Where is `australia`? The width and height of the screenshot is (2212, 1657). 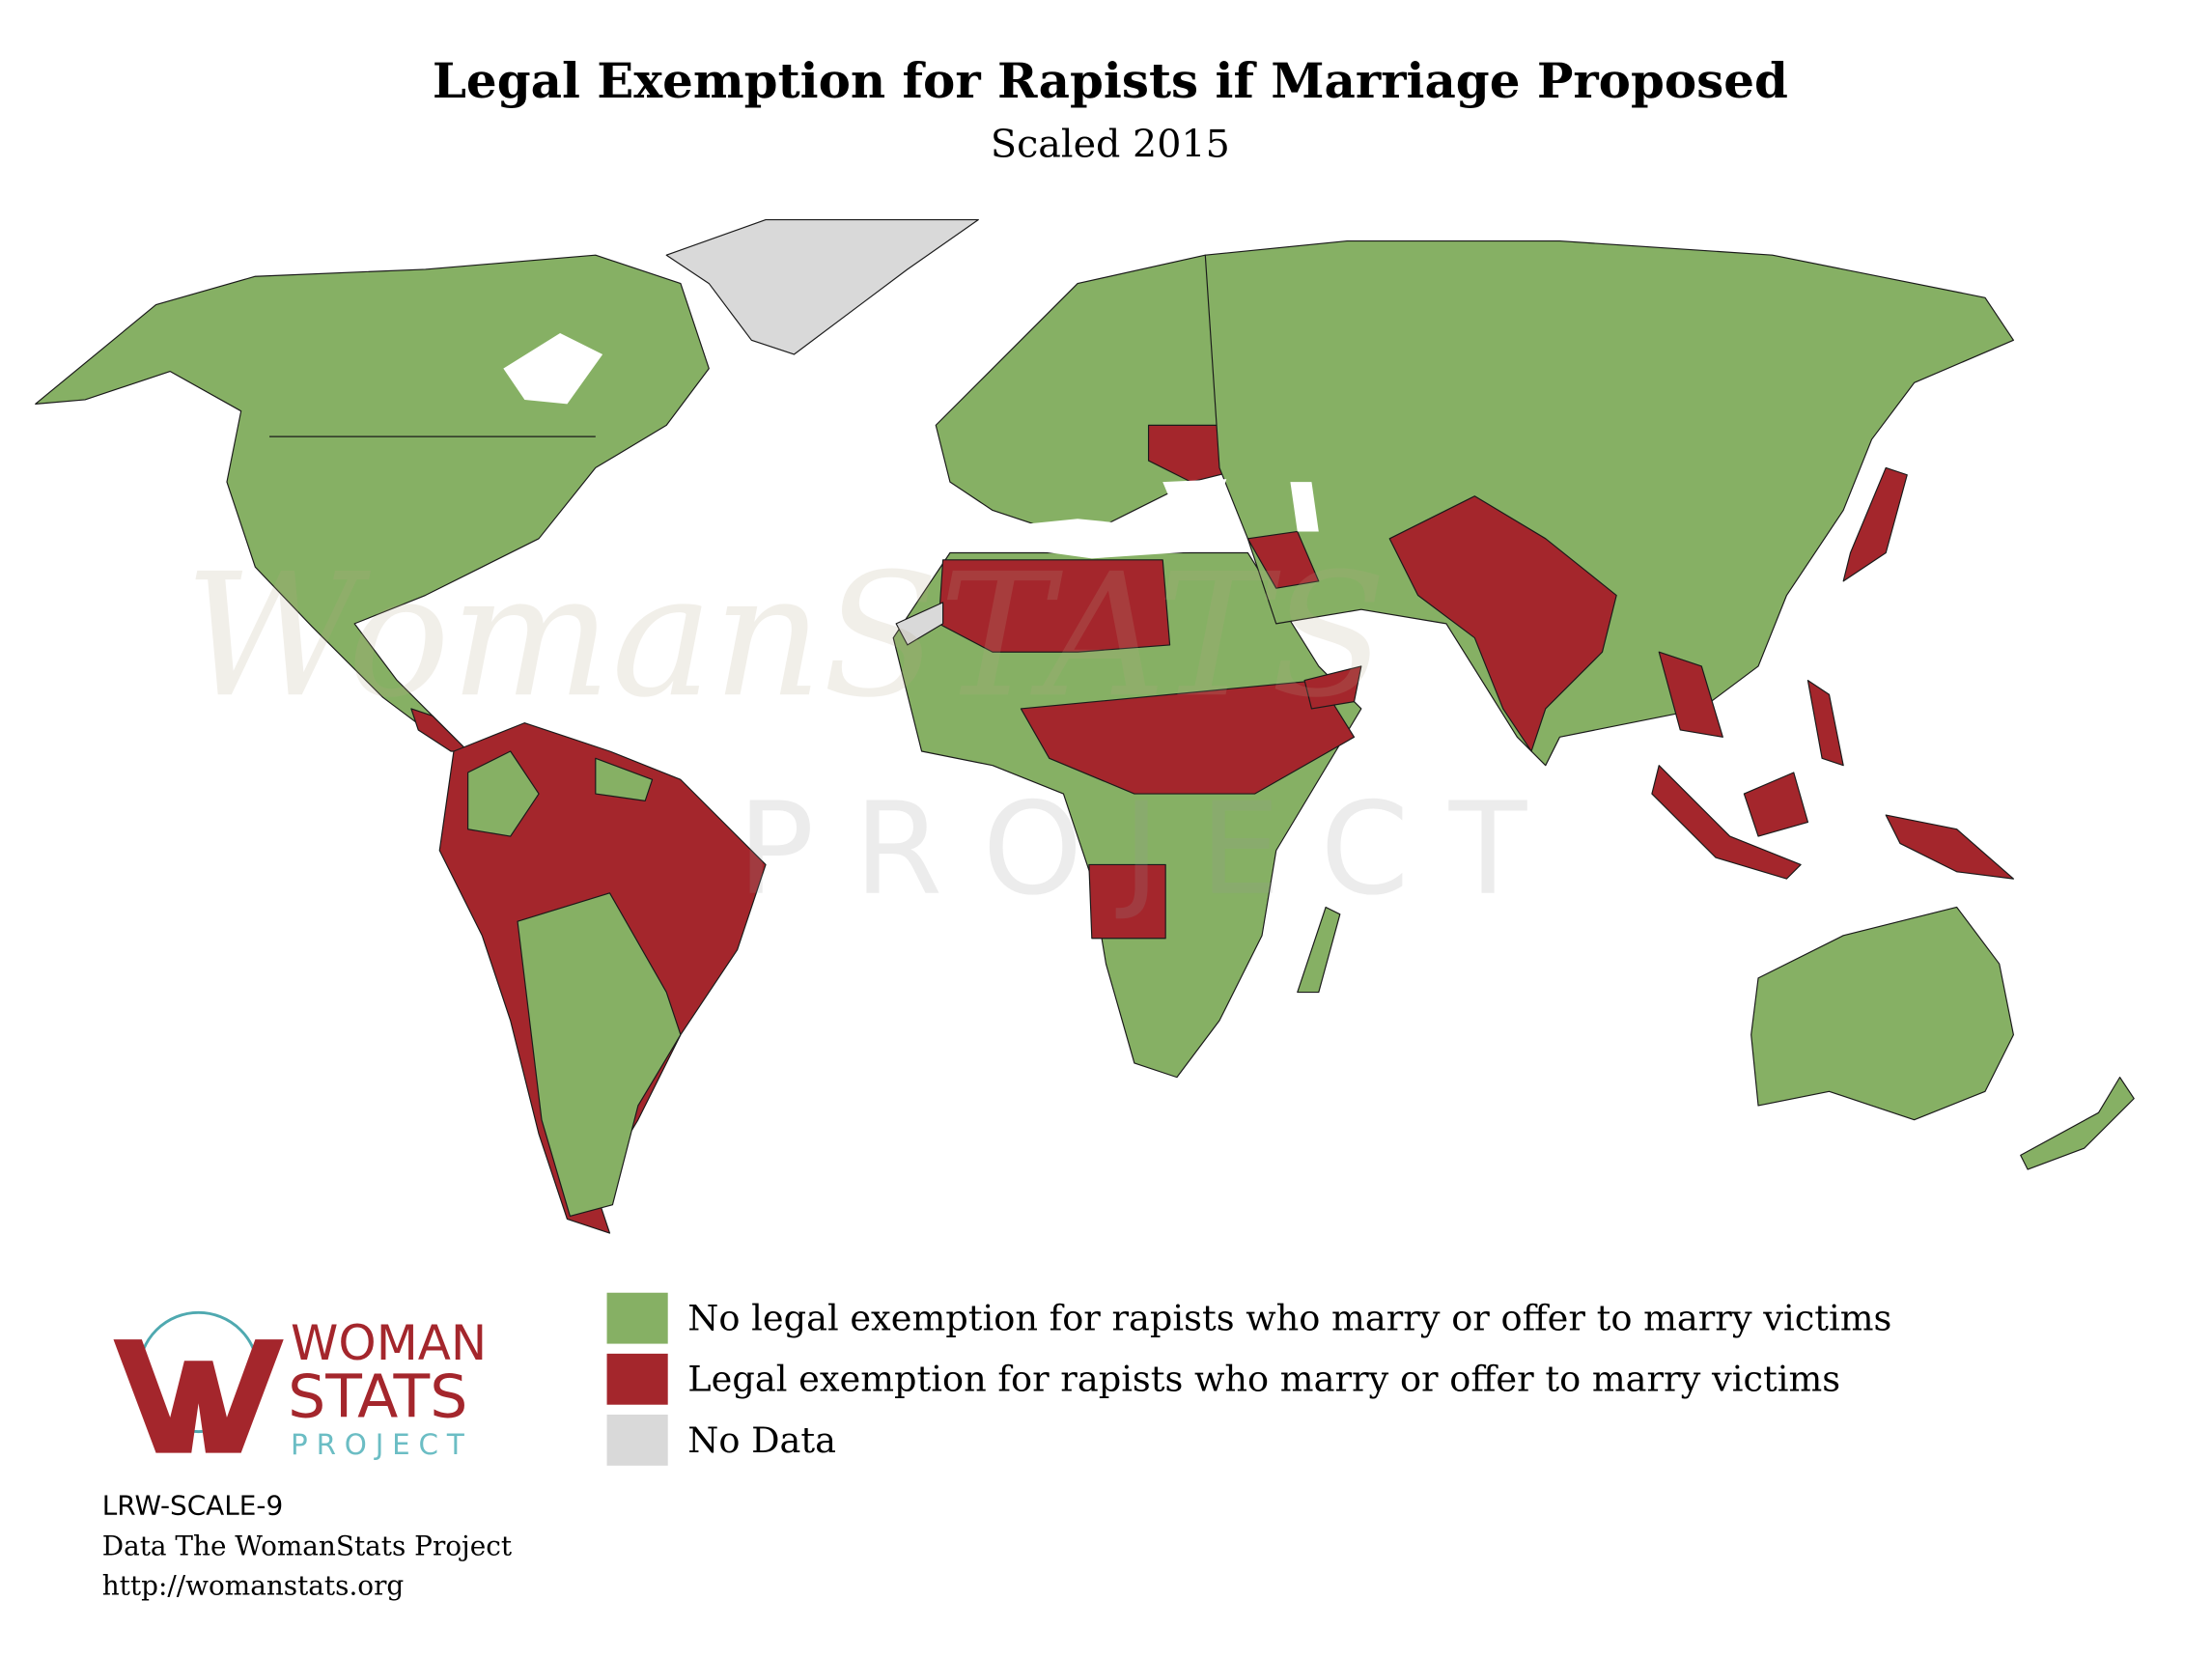 australia is located at coordinates (1882, 1014).